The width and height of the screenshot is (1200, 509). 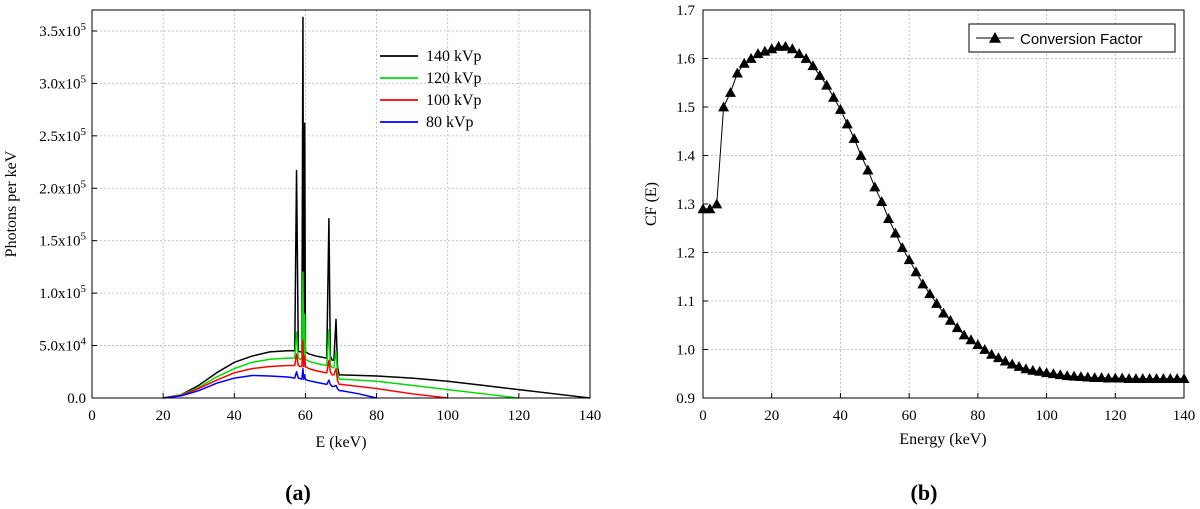 I want to click on y-tick-label: 1.4, so click(x=685, y=157).